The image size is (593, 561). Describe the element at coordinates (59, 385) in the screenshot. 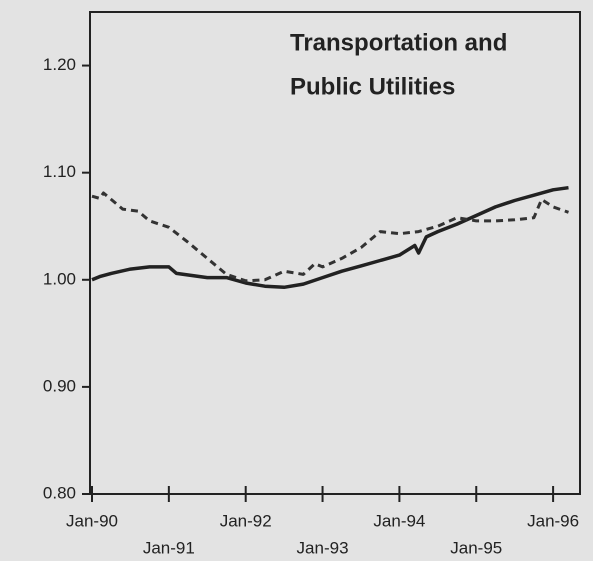

I see `y-tick-label: 0.90` at that location.